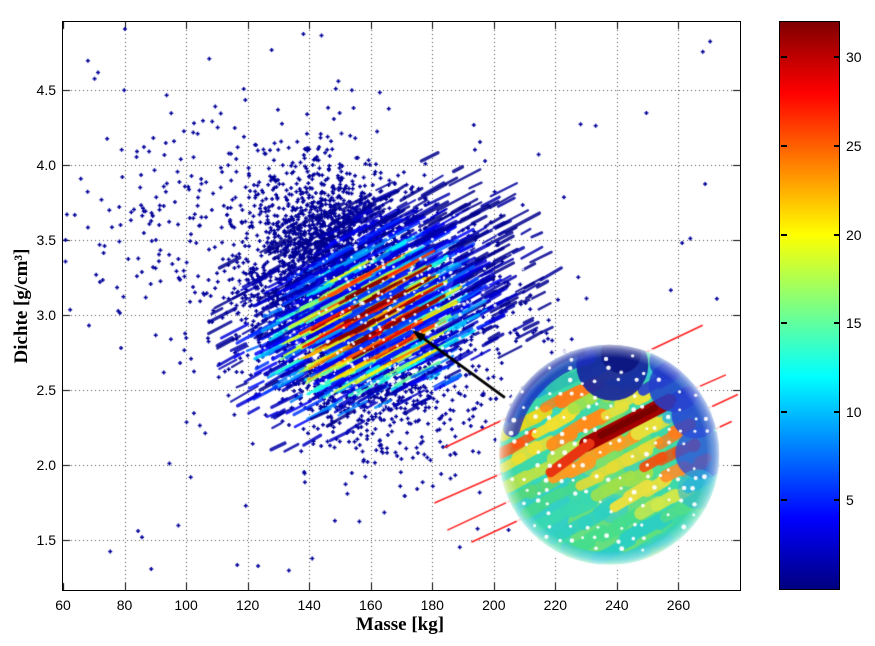  I want to click on y-tick-label: 4.0, so click(46, 164).